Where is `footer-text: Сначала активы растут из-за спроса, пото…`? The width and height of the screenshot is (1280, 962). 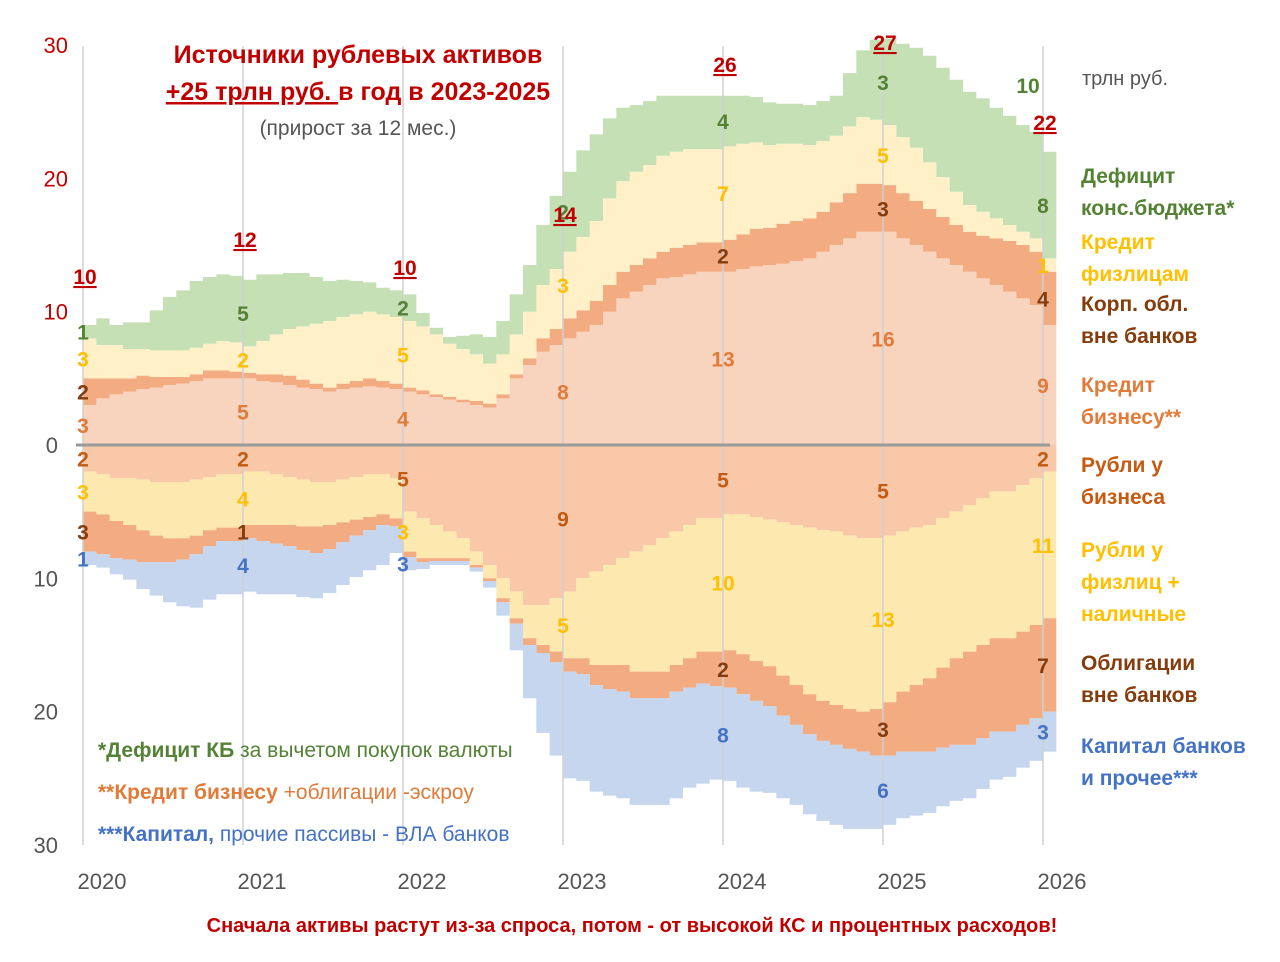
footer-text: Сначала активы растут из-за спроса, пото… is located at coordinates (632, 926).